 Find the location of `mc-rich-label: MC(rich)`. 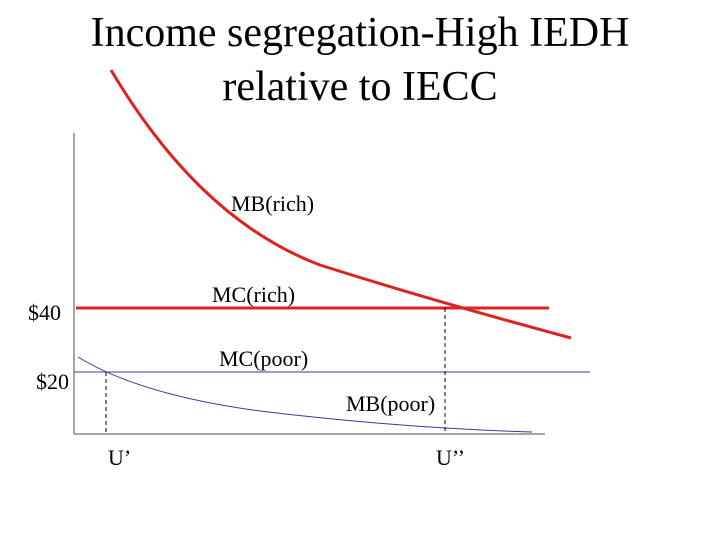

mc-rich-label: MC(rich) is located at coordinates (253, 294).